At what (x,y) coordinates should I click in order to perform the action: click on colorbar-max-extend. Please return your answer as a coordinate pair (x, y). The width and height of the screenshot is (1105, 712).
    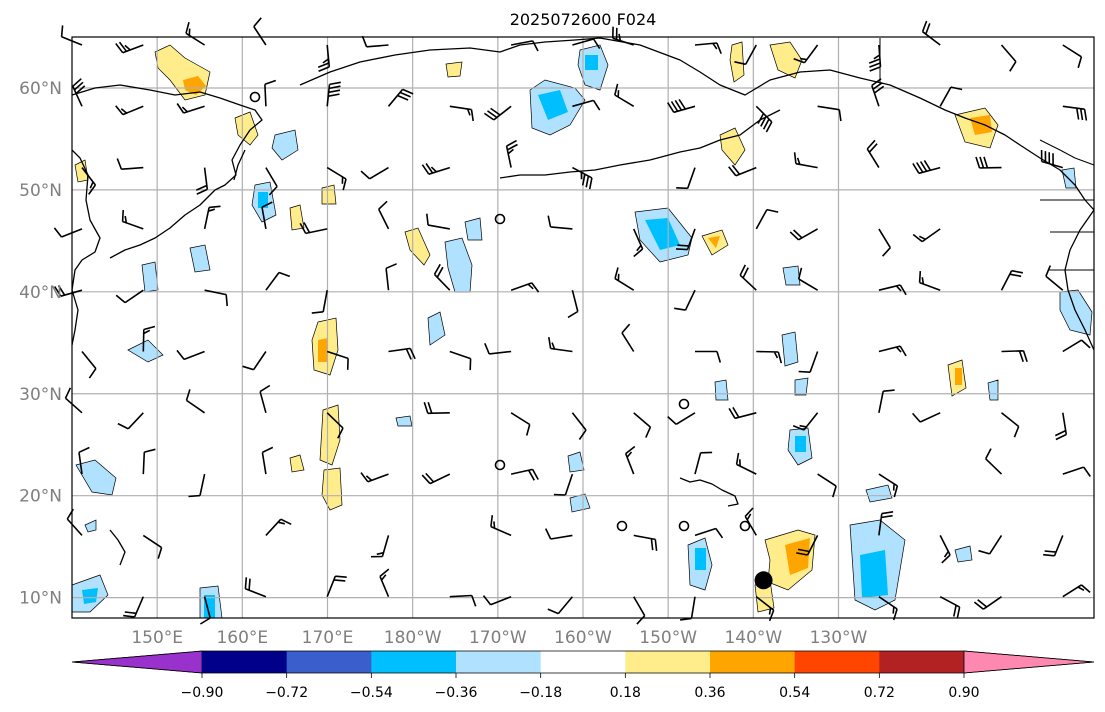
    Looking at the image, I should click on (1029, 662).